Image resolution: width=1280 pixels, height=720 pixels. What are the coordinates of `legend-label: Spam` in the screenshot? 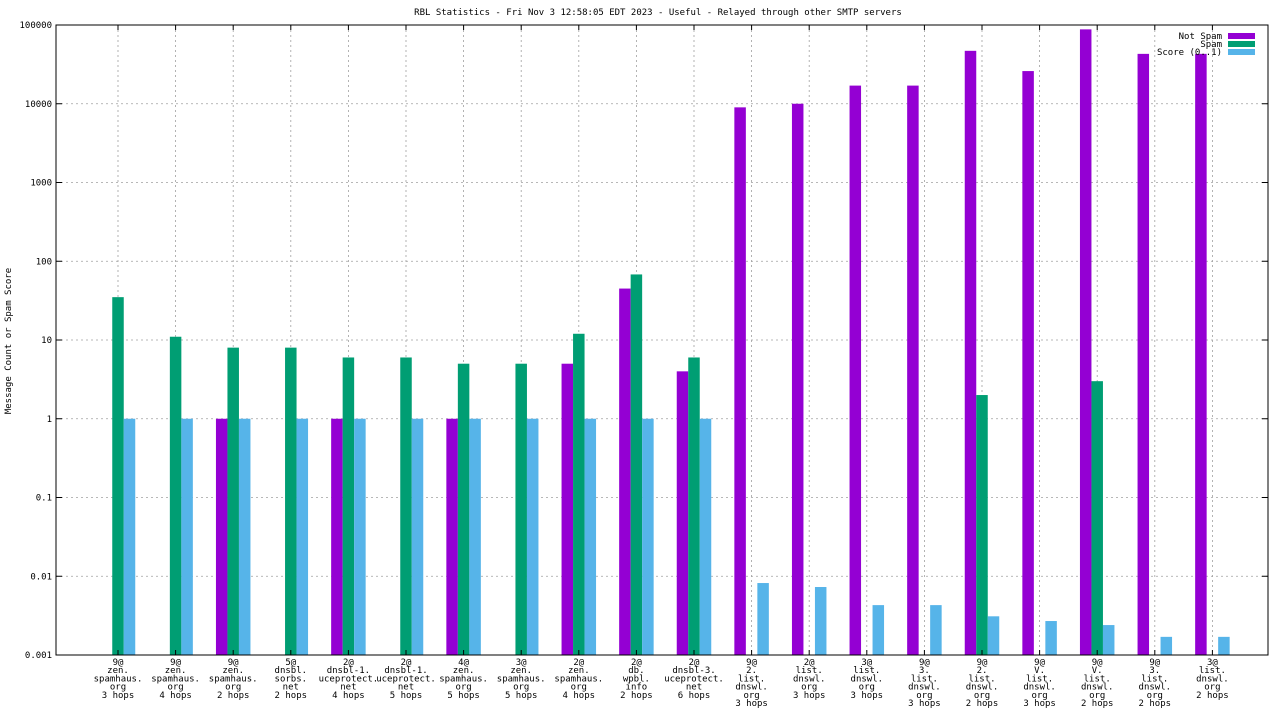 It's located at (1211, 45).